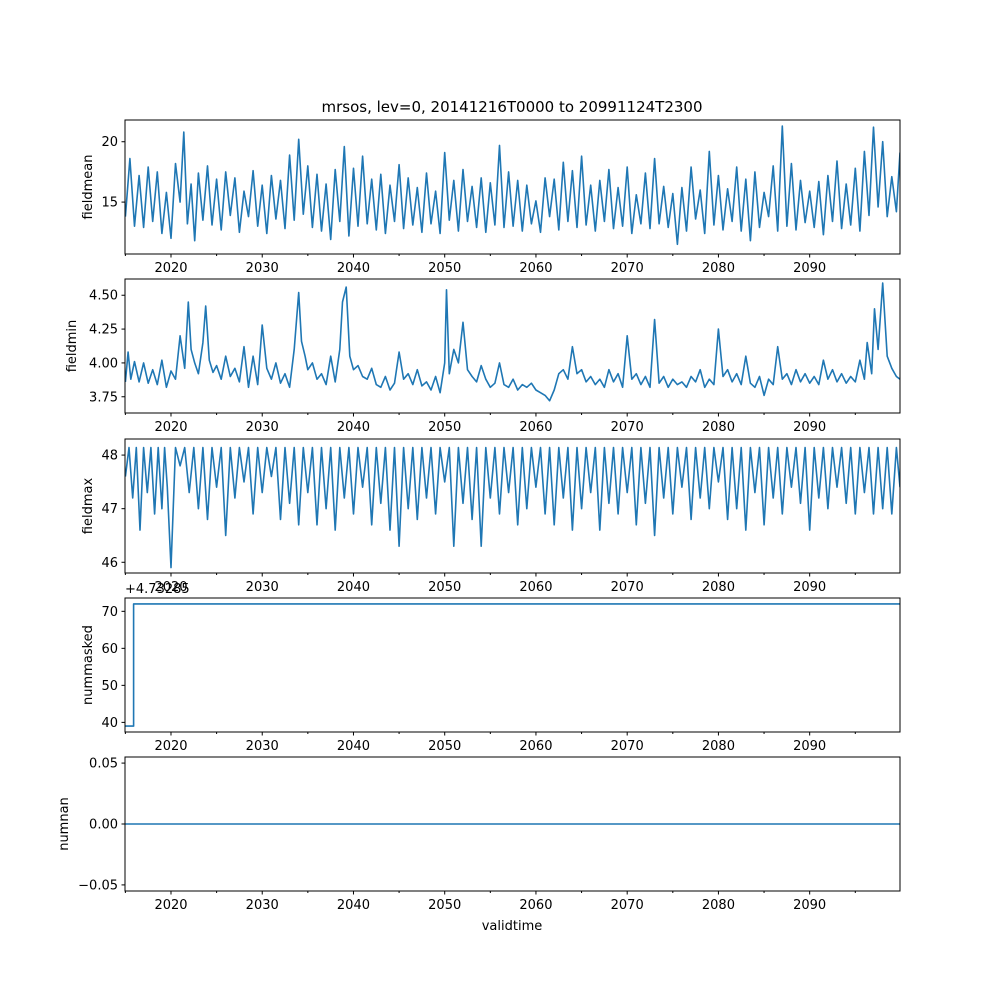 The image size is (1000, 1000). I want to click on y-tick-label: 47, so click(109, 509).